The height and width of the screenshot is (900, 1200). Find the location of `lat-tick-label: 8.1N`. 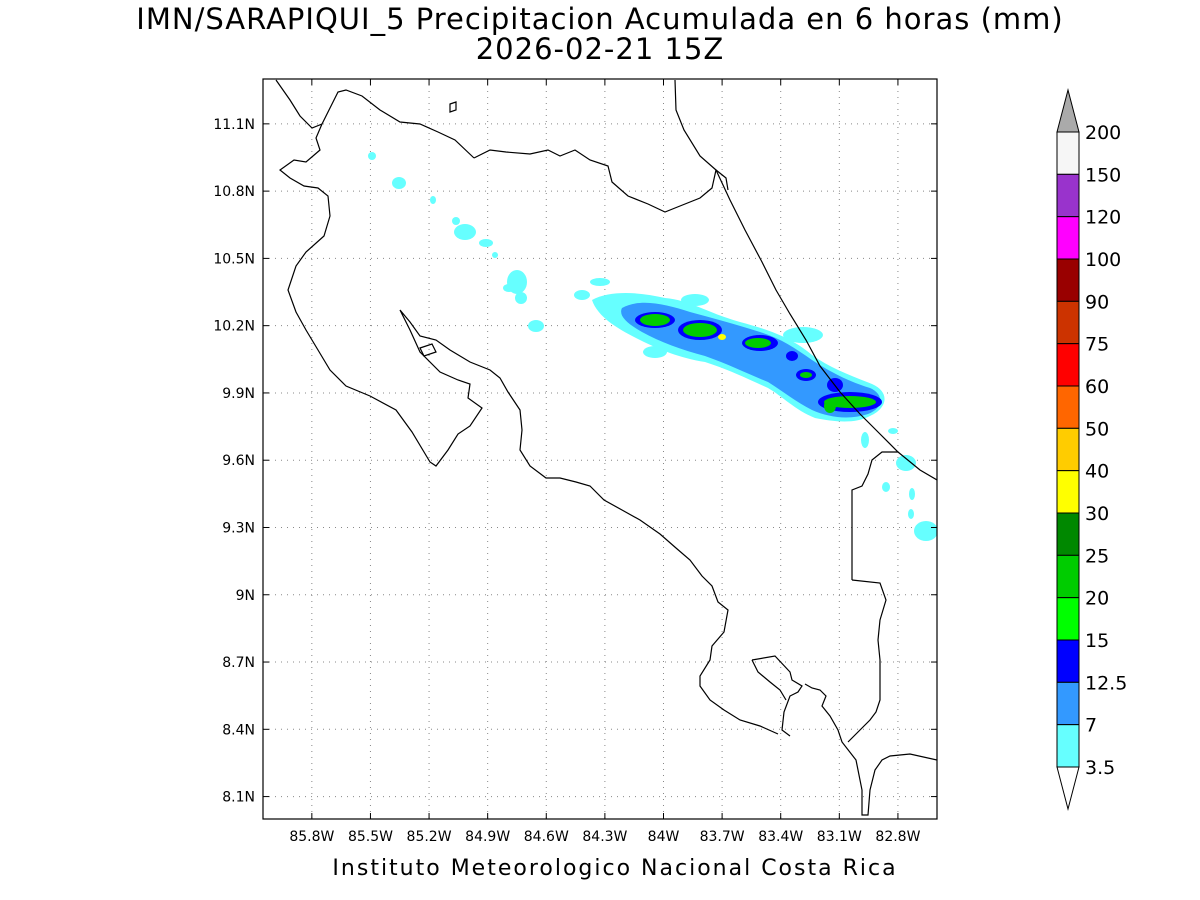

lat-tick-label: 8.1N is located at coordinates (238, 798).